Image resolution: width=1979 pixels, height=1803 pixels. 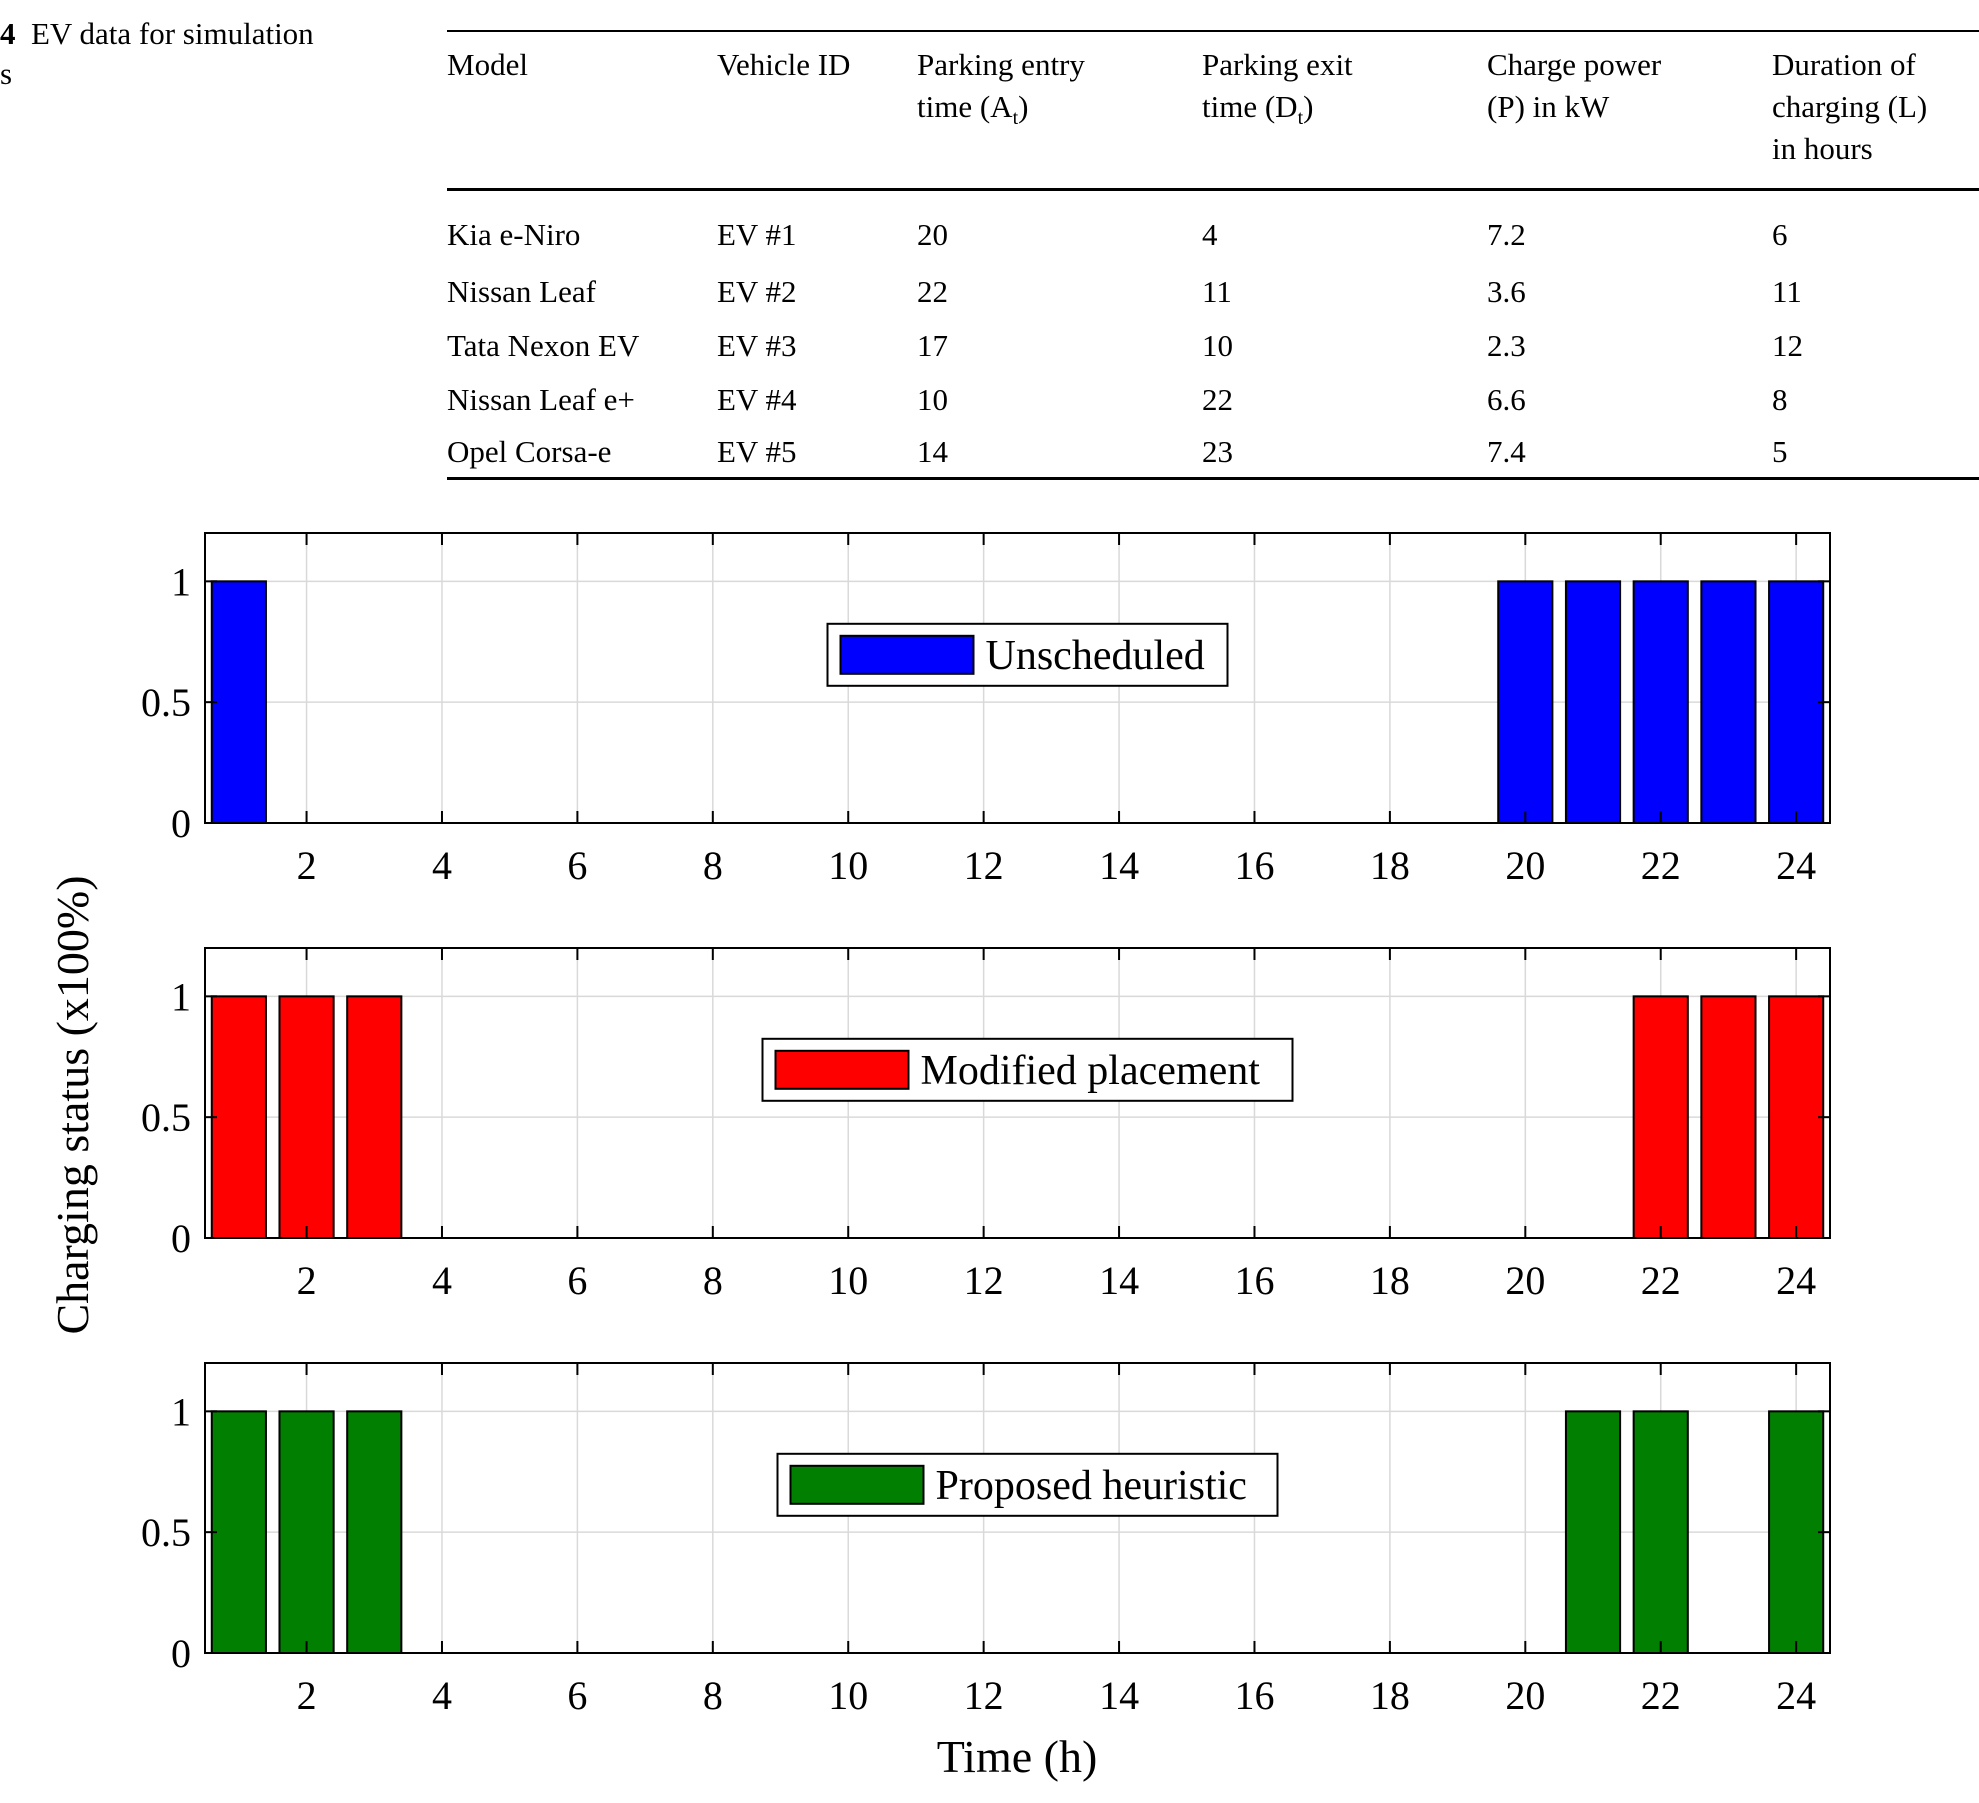 What do you see at coordinates (172, 33) in the screenshot?
I see `caption-text: EV data for simulation` at bounding box center [172, 33].